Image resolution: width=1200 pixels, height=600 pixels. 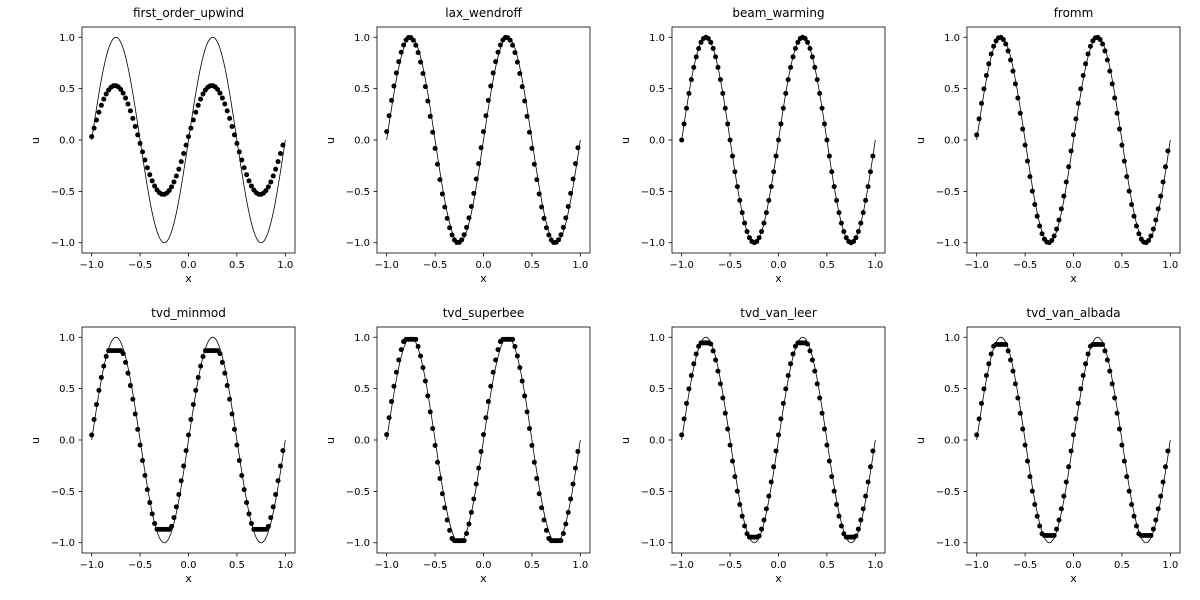 I want to click on subplot-axes: −1.0 −0.5 0.0 0.5 1.0 1.0 0.5 0.0 −0.5 −1.0, so click(x=173, y=448).